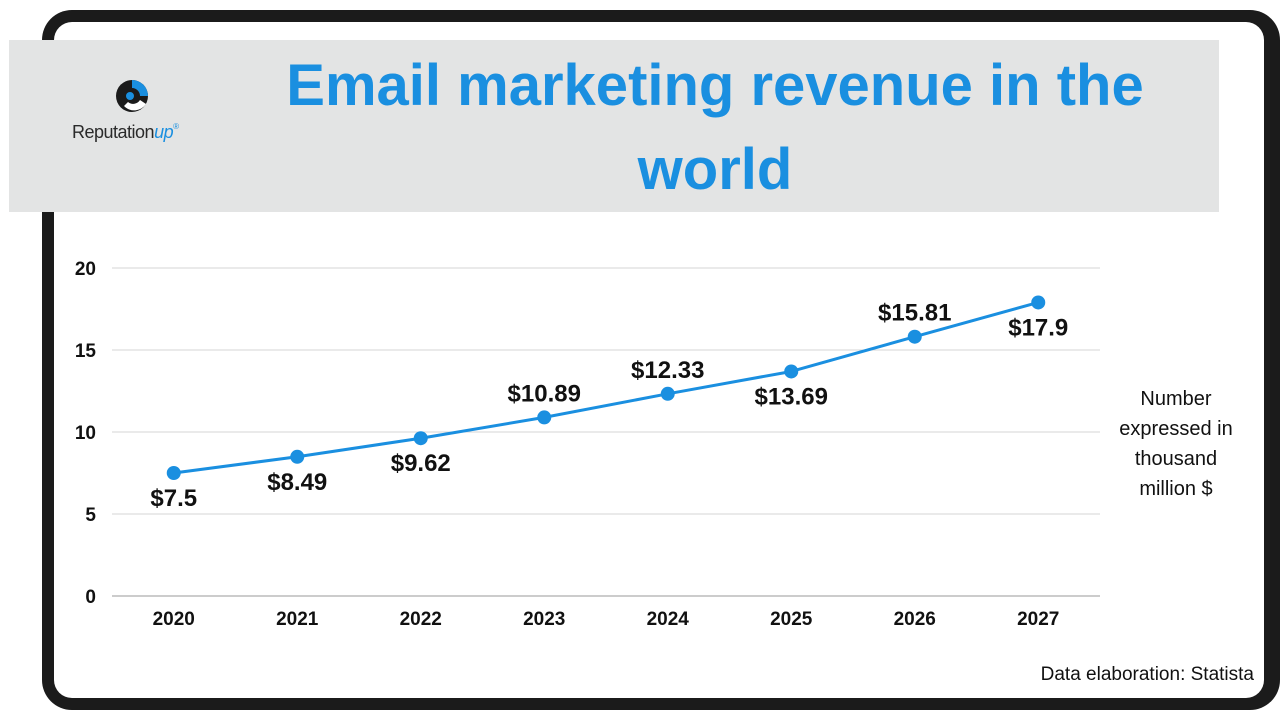  What do you see at coordinates (90, 597) in the screenshot?
I see `y-tick-label: 0` at bounding box center [90, 597].